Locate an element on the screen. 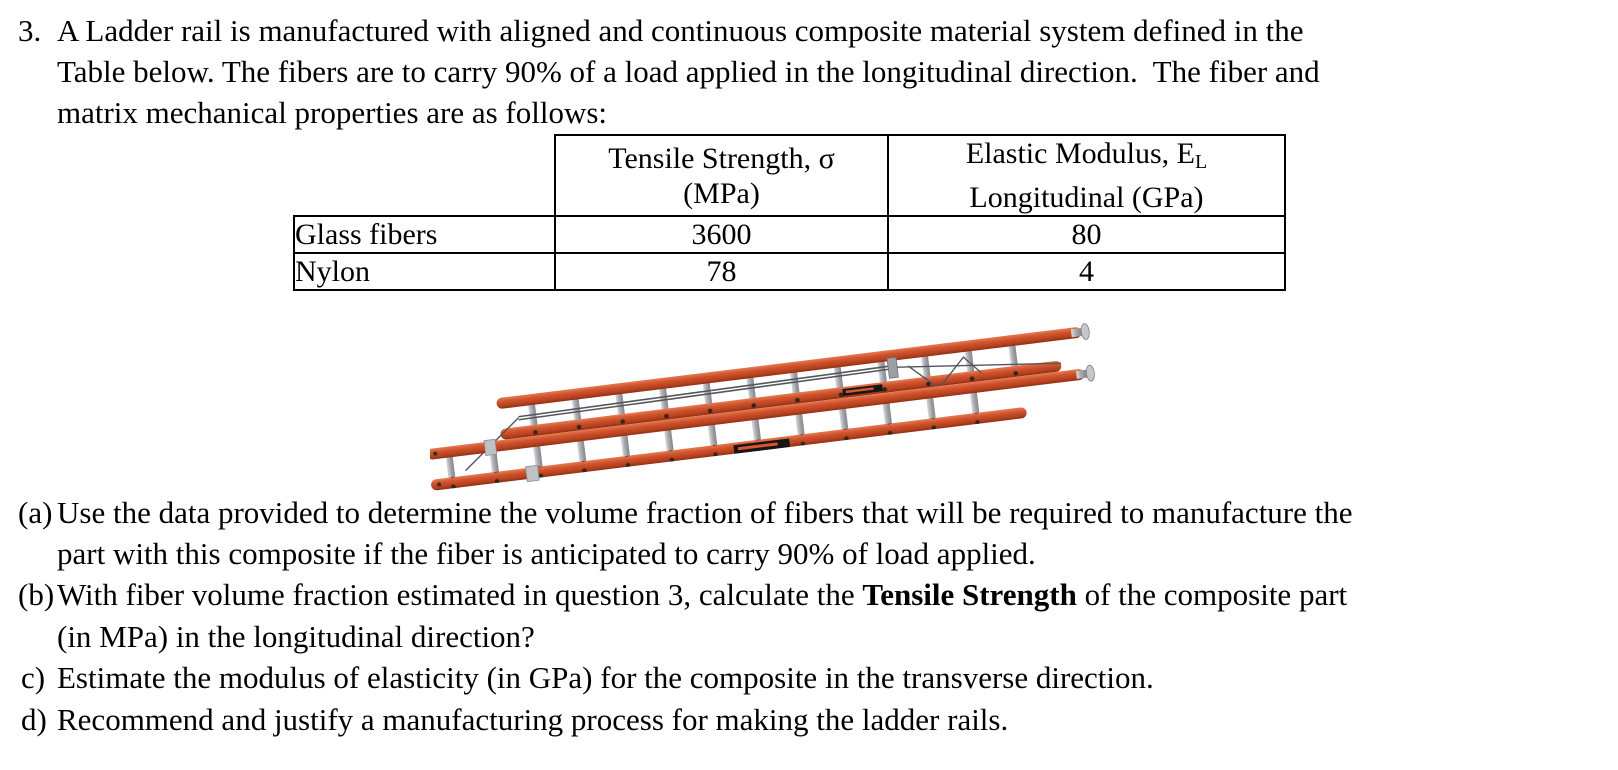 This screenshot has height=770, width=1618. header-elastic-modulus: Elastic Modulus, EL Longitudinal (GPa) is located at coordinates (1086, 175).